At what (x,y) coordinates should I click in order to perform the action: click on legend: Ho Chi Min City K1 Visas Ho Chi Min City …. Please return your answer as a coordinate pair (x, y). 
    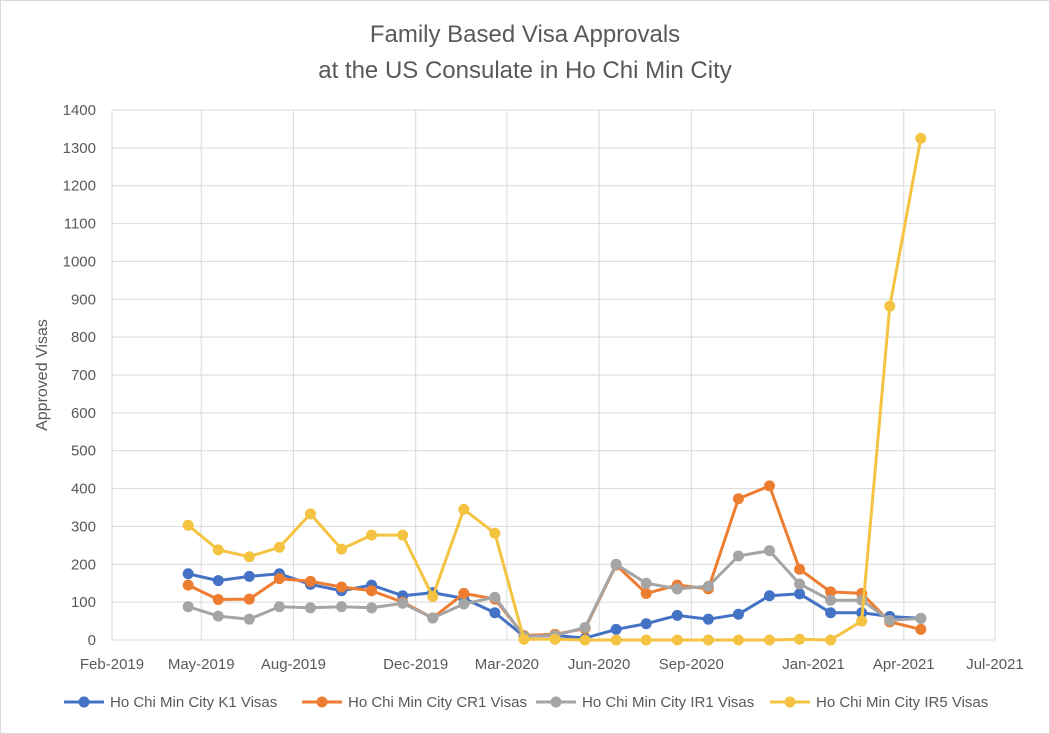
    Looking at the image, I should click on (526, 702).